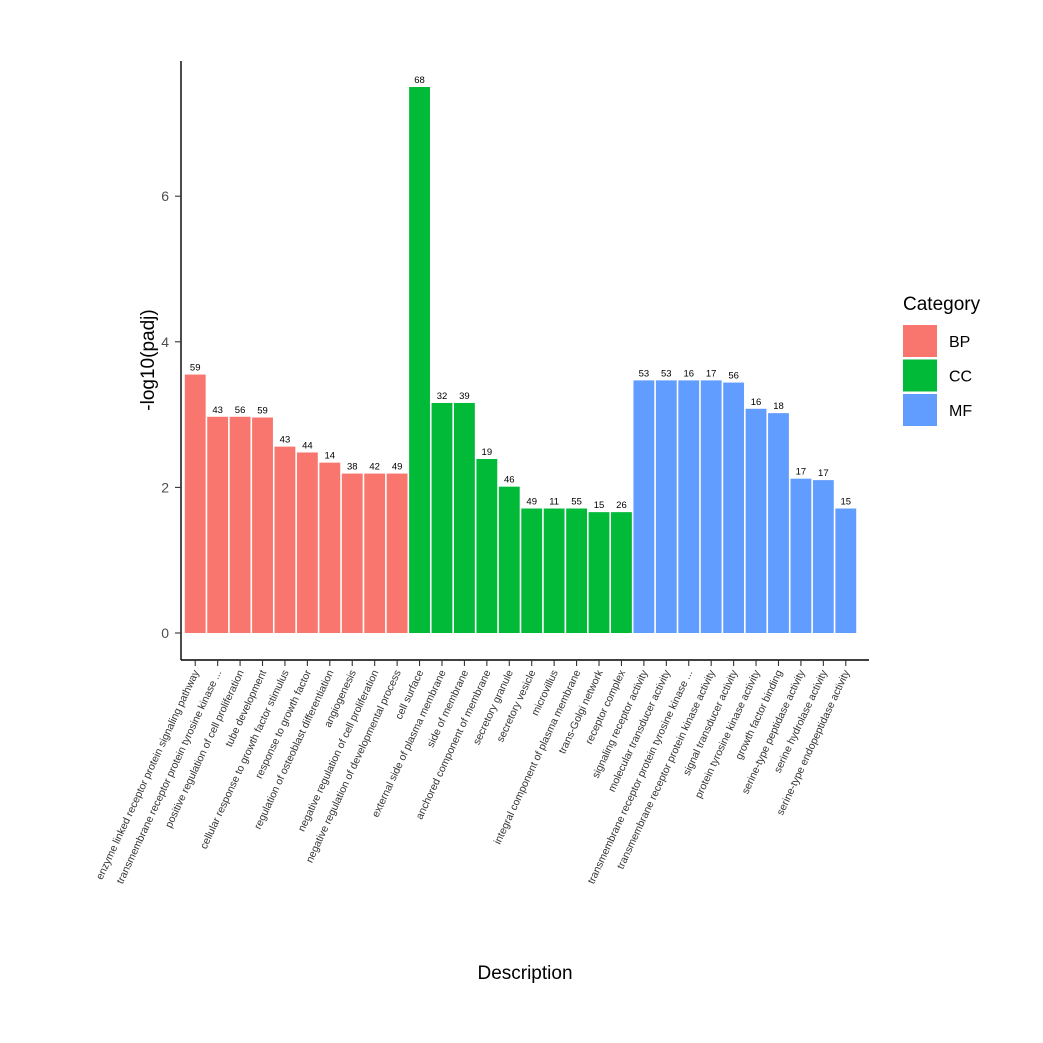 The image size is (1043, 1043). What do you see at coordinates (165, 196) in the screenshot?
I see `y-tick-label-4: 6` at bounding box center [165, 196].